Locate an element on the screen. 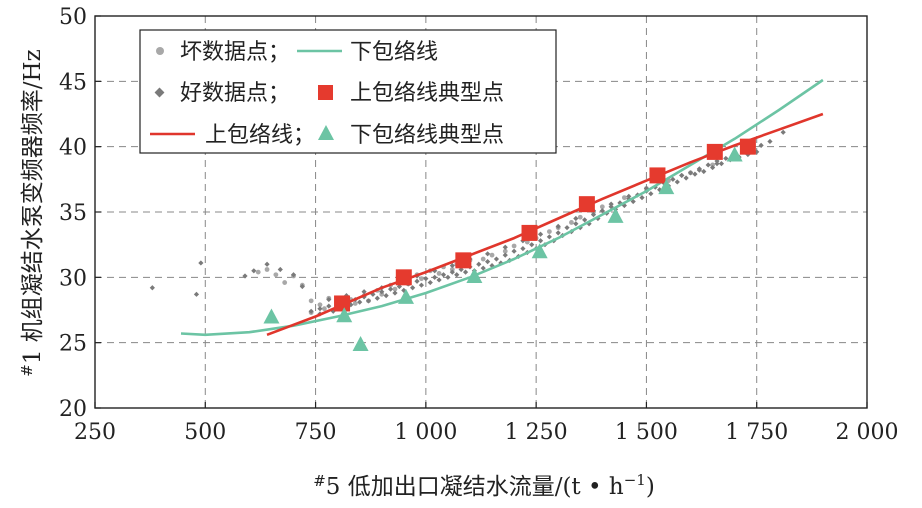 This screenshot has width=922, height=508. x-axis-label: #5 低加出口凝结水流量/(t • h−1) is located at coordinates (484, 485).